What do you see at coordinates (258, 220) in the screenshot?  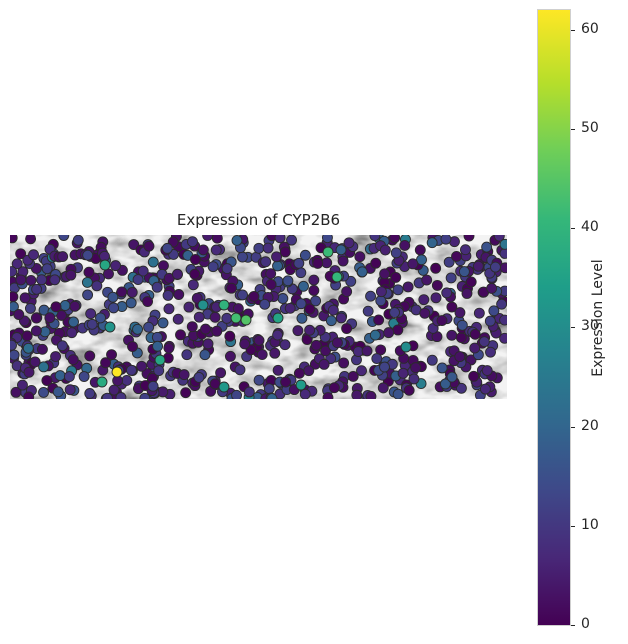 I see `chart-title: Expression of CYP2B6` at bounding box center [258, 220].